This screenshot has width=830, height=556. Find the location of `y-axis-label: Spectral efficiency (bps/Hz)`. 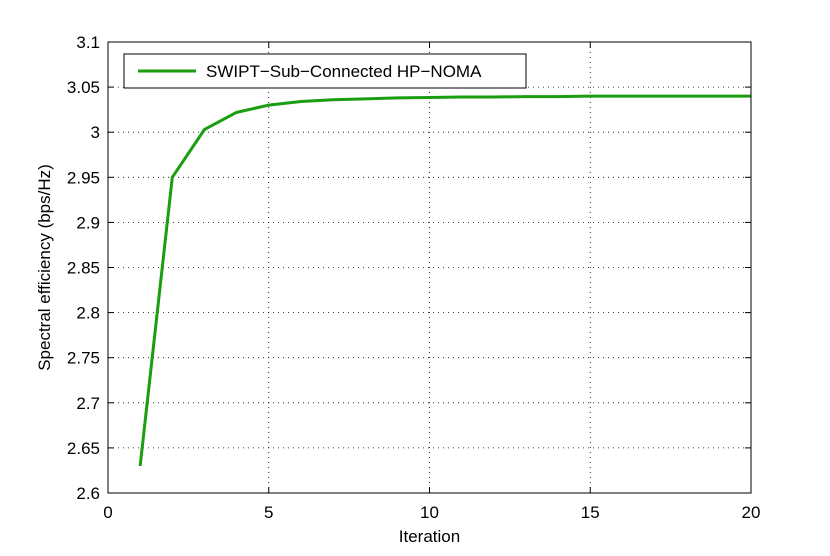

y-axis-label: Spectral efficiency (bps/Hz) is located at coordinates (44, 267).